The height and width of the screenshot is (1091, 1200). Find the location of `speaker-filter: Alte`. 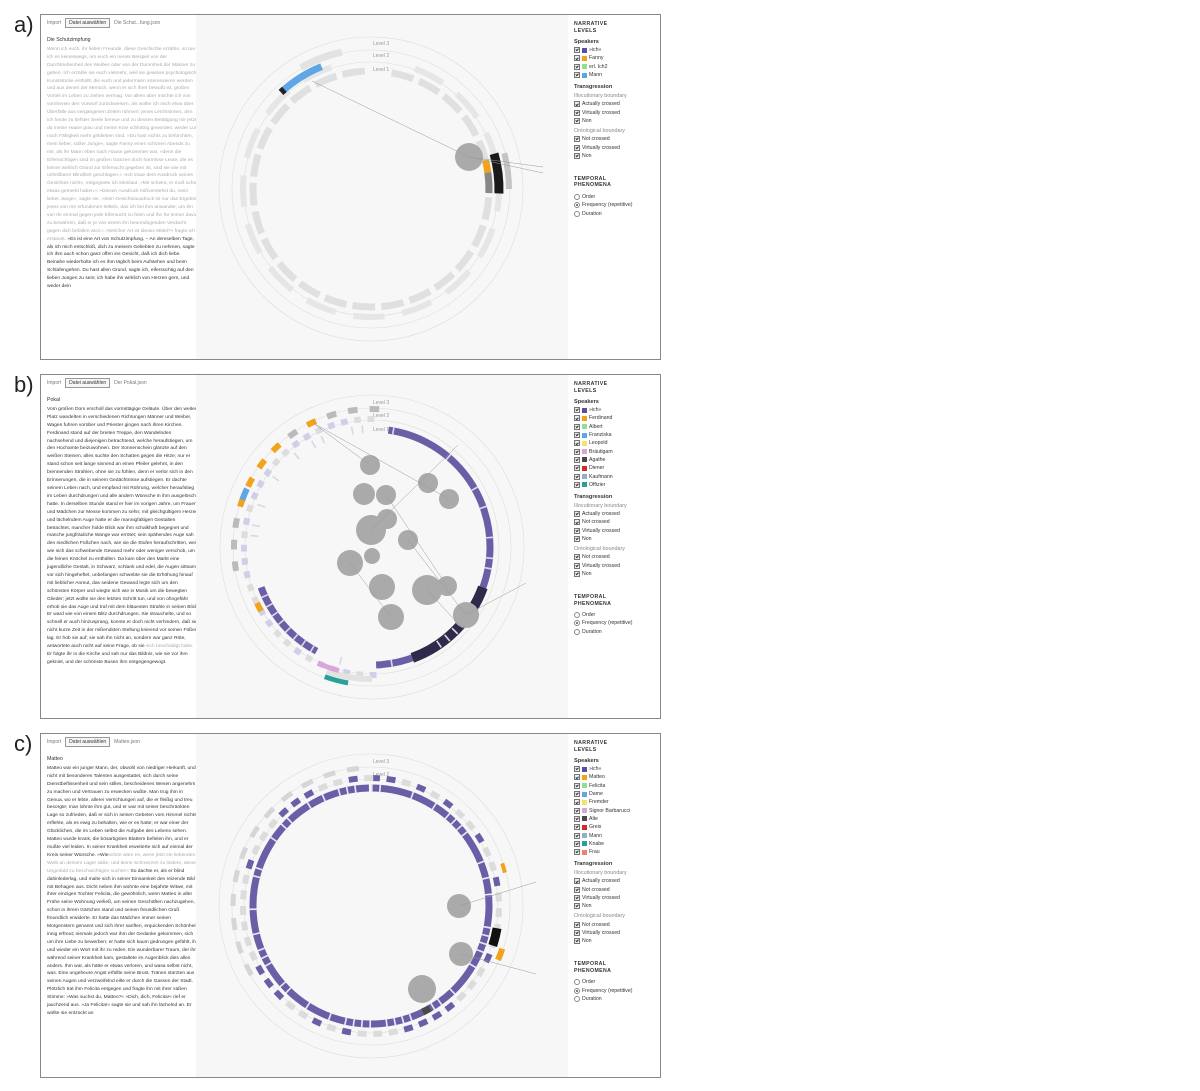

speaker-filter: Alte is located at coordinates (616, 819).